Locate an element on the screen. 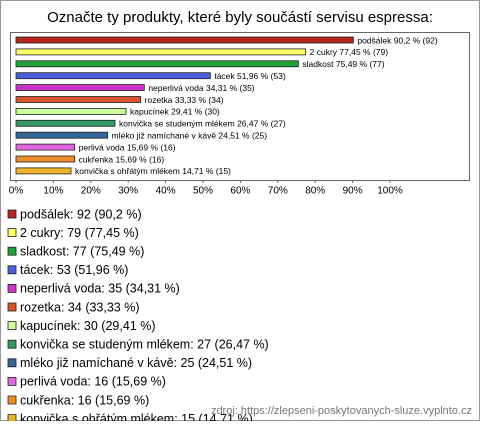 The width and height of the screenshot is (480, 426). legend-label: neperlivá voda: 35 (34,31 %) is located at coordinates (100, 289).